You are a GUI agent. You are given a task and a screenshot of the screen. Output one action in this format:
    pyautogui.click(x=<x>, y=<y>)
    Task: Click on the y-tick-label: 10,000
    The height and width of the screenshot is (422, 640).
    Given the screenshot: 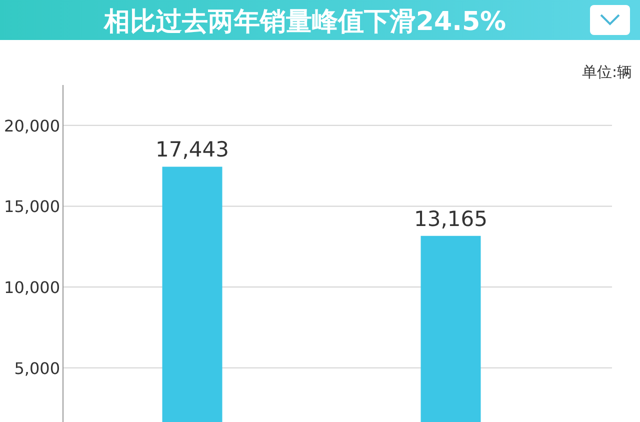 What is the action you would take?
    pyautogui.click(x=32, y=288)
    